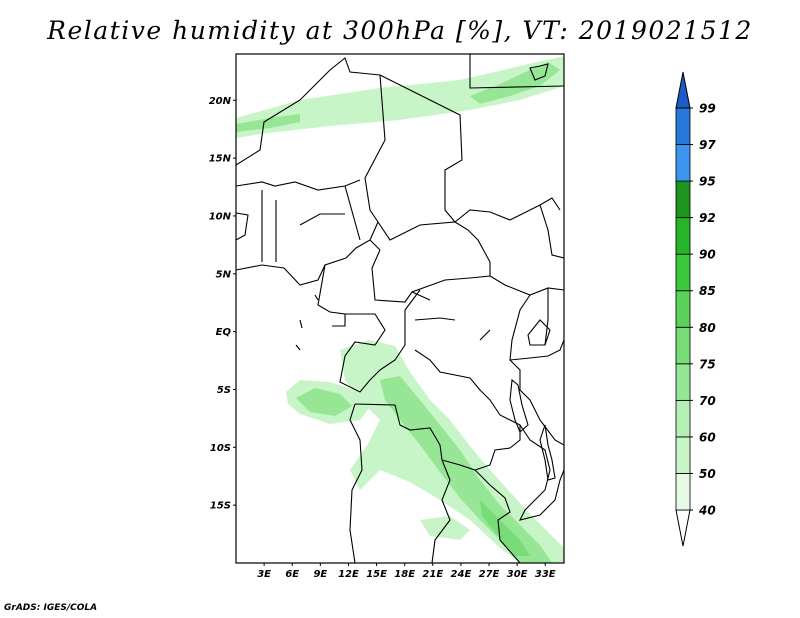  What do you see at coordinates (707, 511) in the screenshot?
I see `colorbar-label: 40` at bounding box center [707, 511].